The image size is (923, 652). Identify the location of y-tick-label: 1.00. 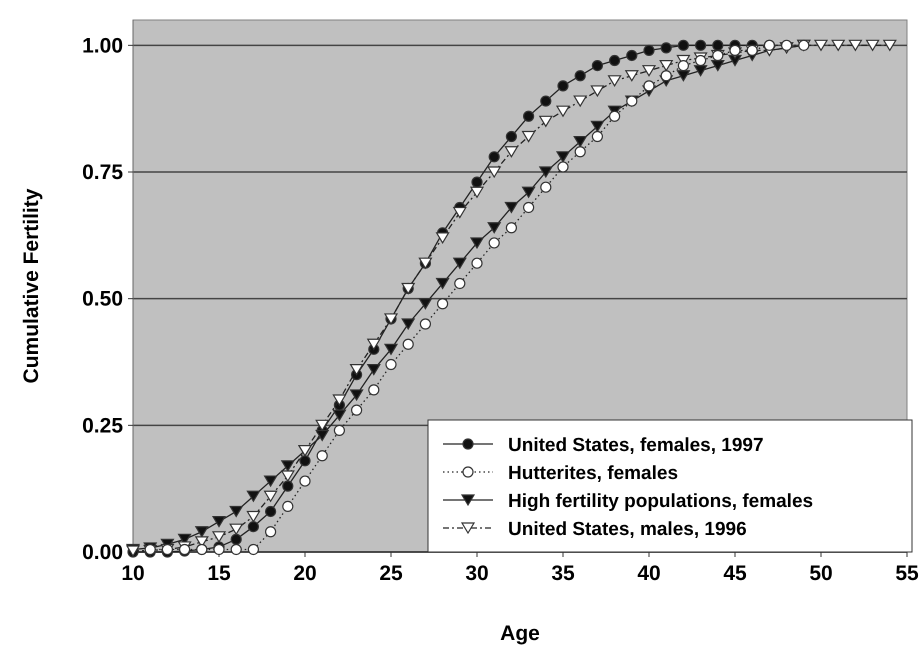
(102, 46).